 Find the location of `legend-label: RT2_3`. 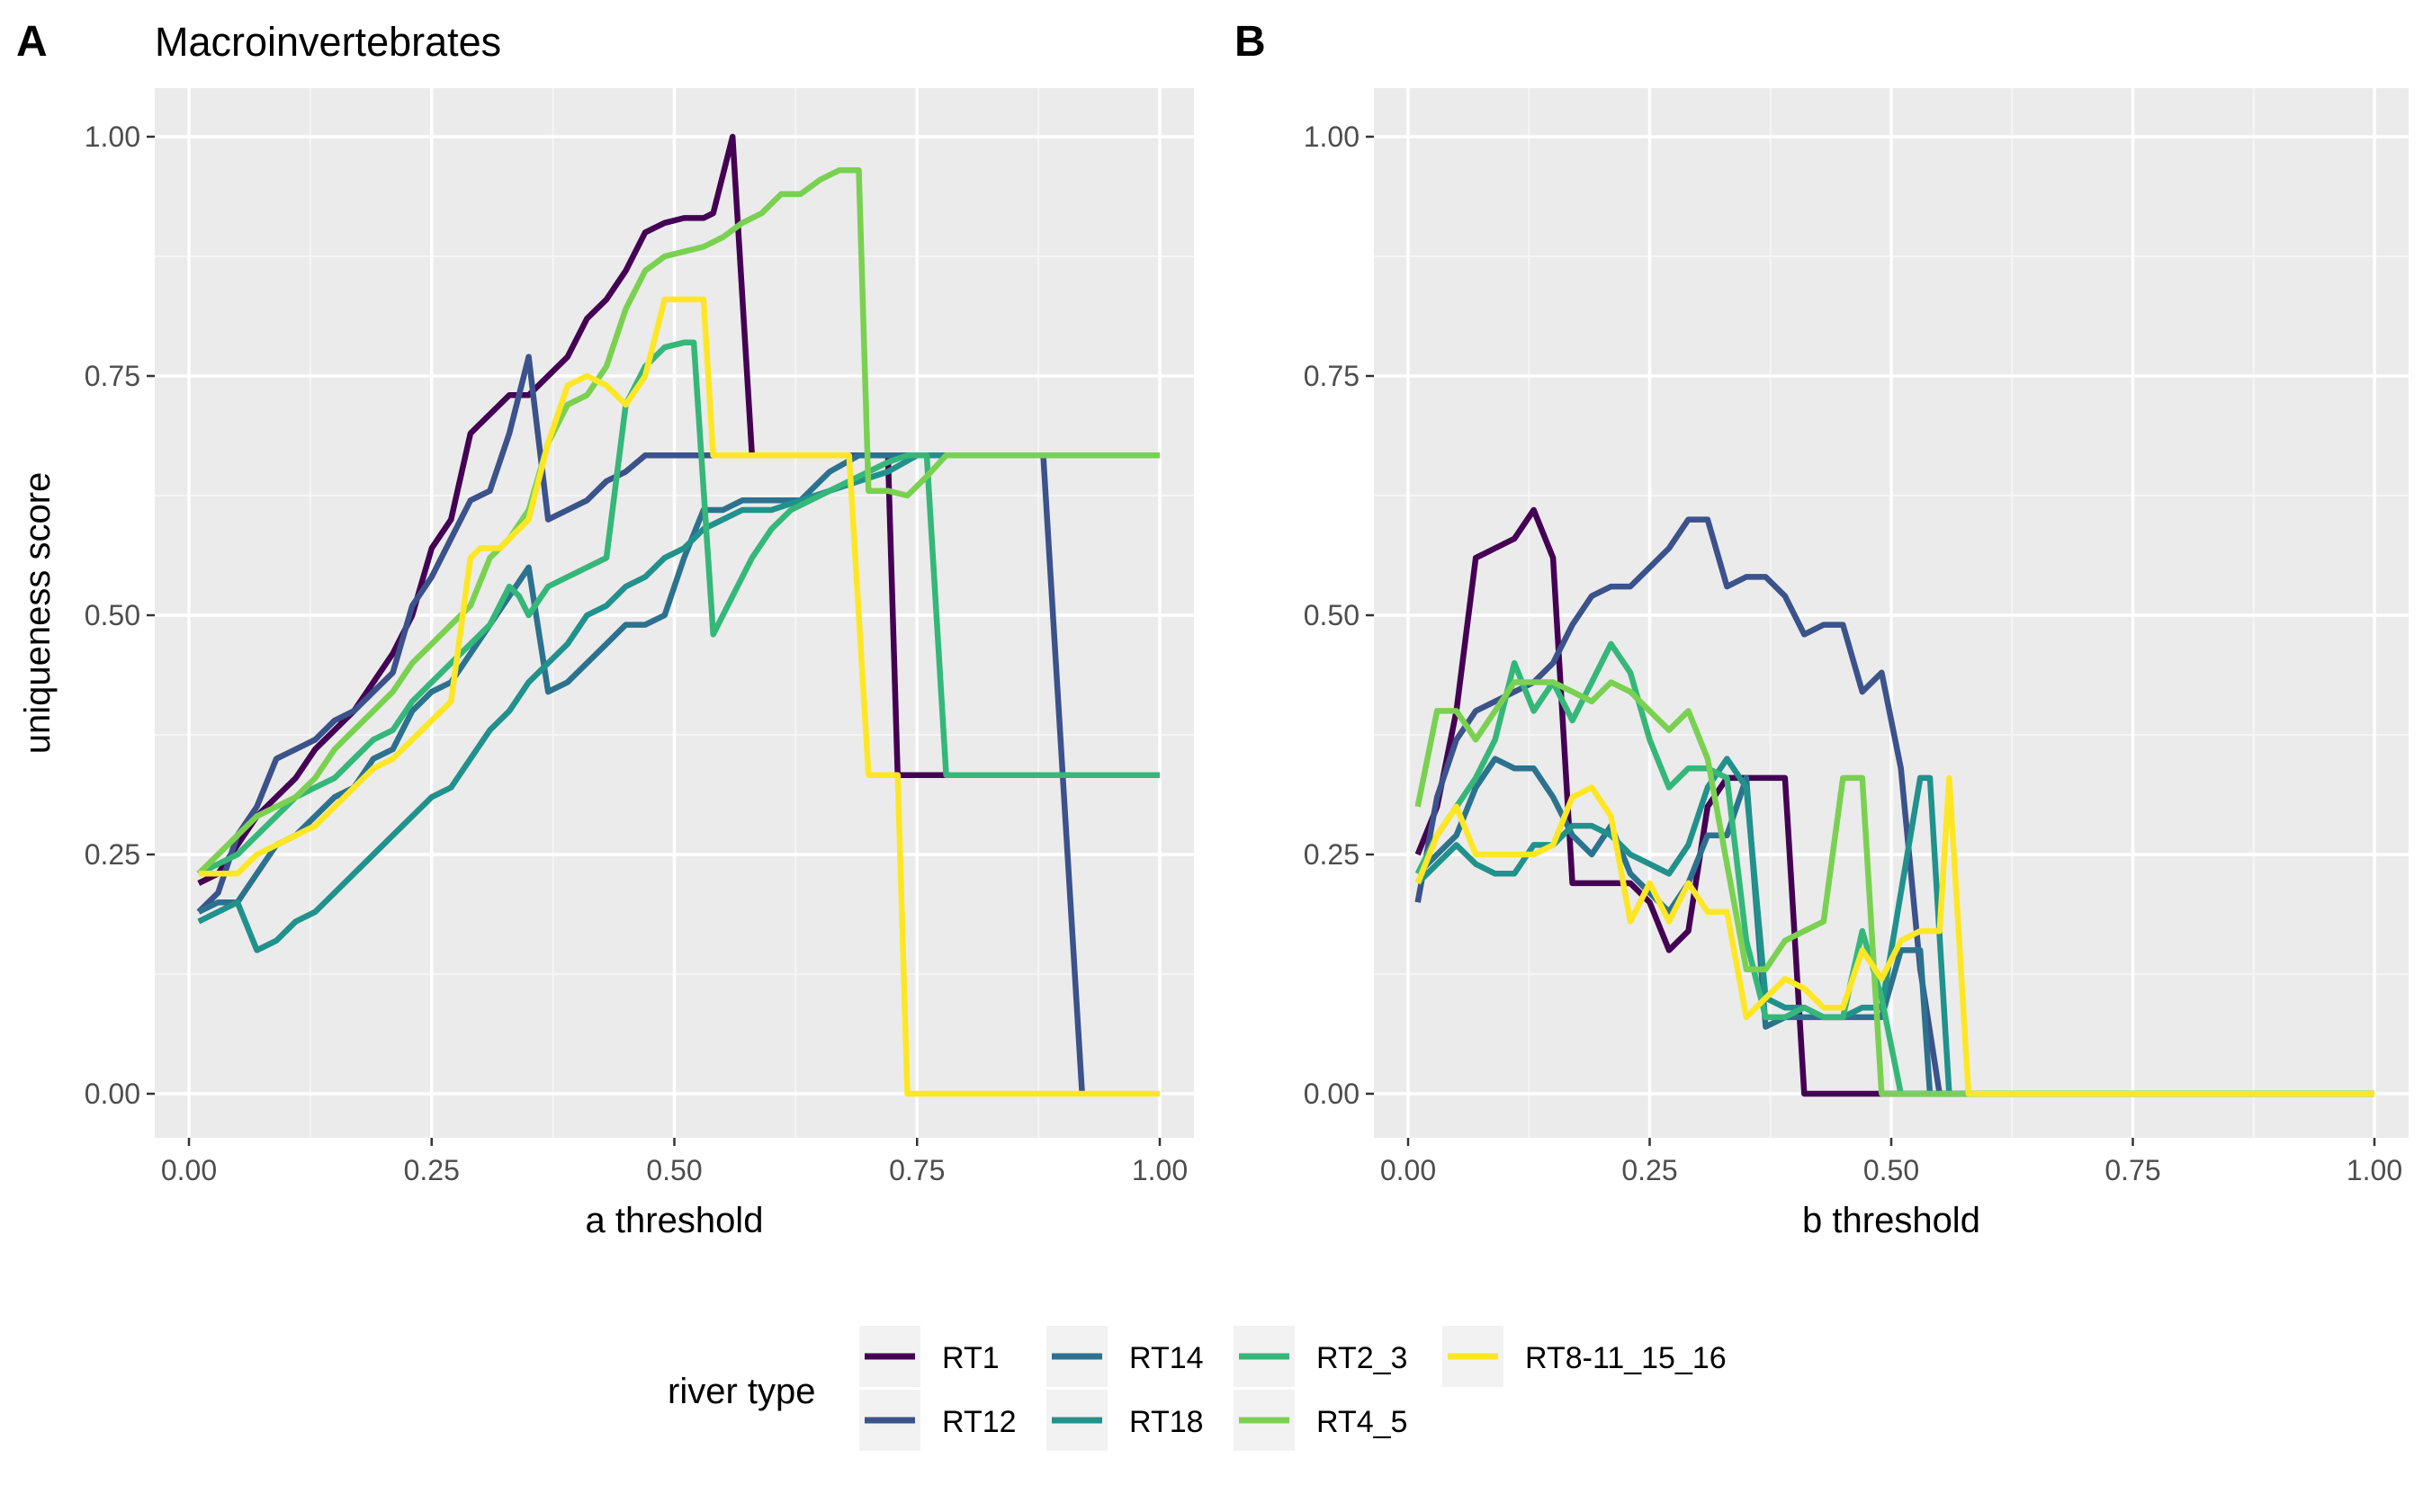

legend-label: RT2_3 is located at coordinates (1361, 1358).